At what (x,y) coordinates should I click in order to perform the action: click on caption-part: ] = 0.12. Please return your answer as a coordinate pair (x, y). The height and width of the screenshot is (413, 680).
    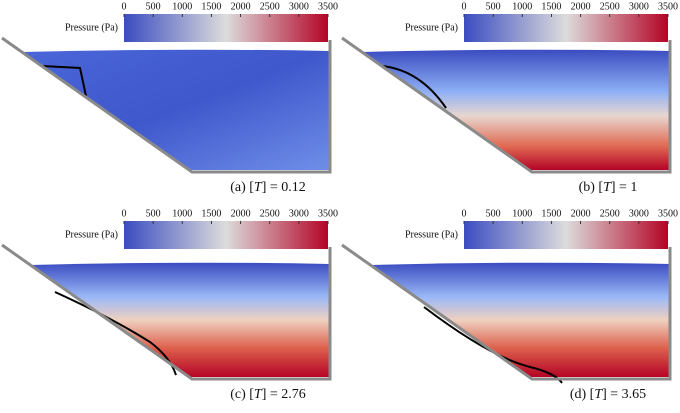
    Looking at the image, I should click on (284, 187).